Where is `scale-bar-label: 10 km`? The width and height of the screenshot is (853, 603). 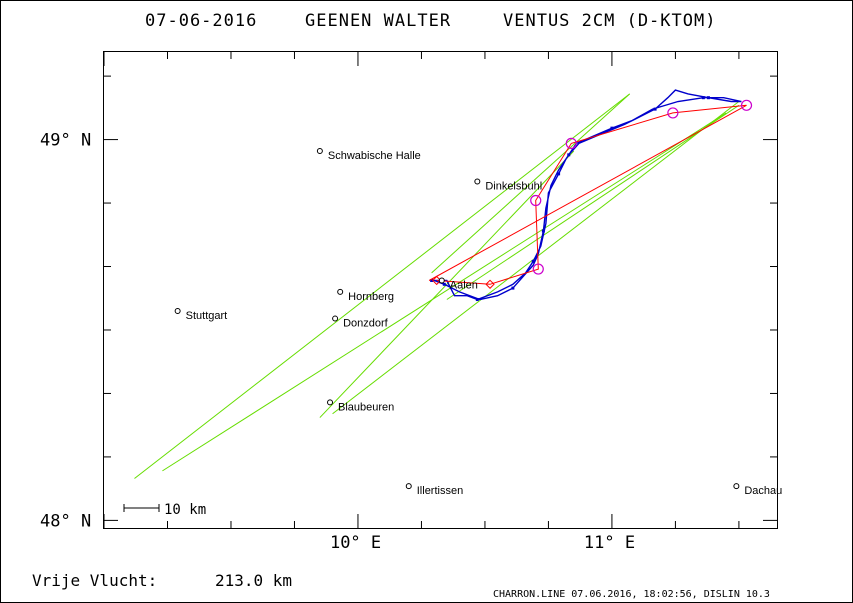 scale-bar-label: 10 km is located at coordinates (185, 510).